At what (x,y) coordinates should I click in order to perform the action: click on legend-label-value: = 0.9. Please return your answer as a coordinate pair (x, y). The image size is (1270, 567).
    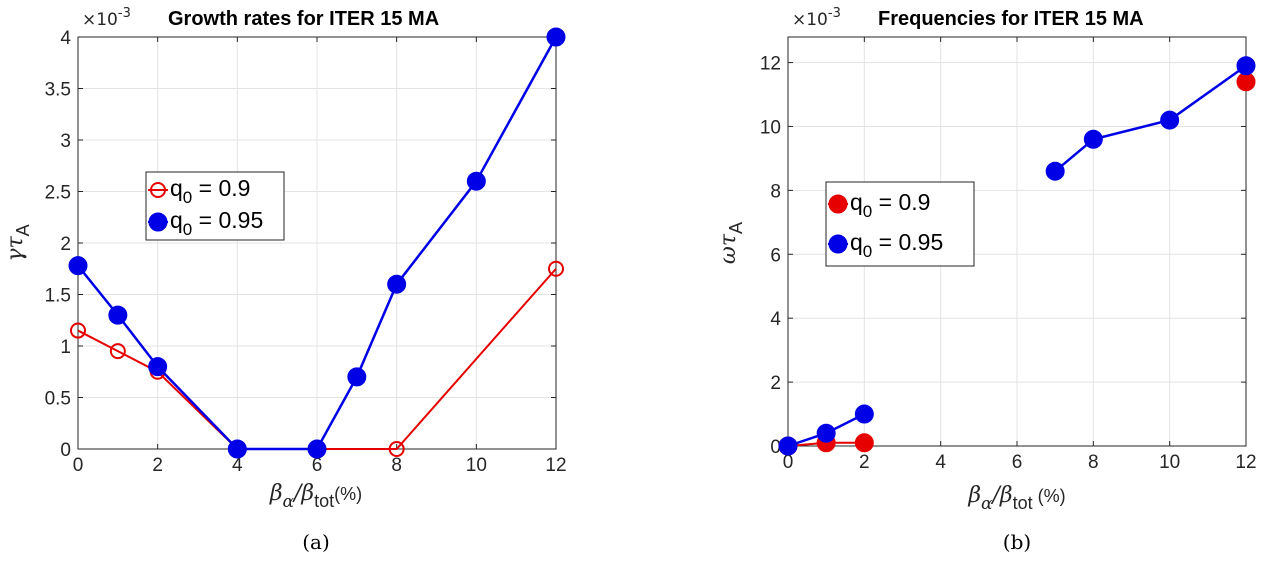
    Looking at the image, I should click on (901, 202).